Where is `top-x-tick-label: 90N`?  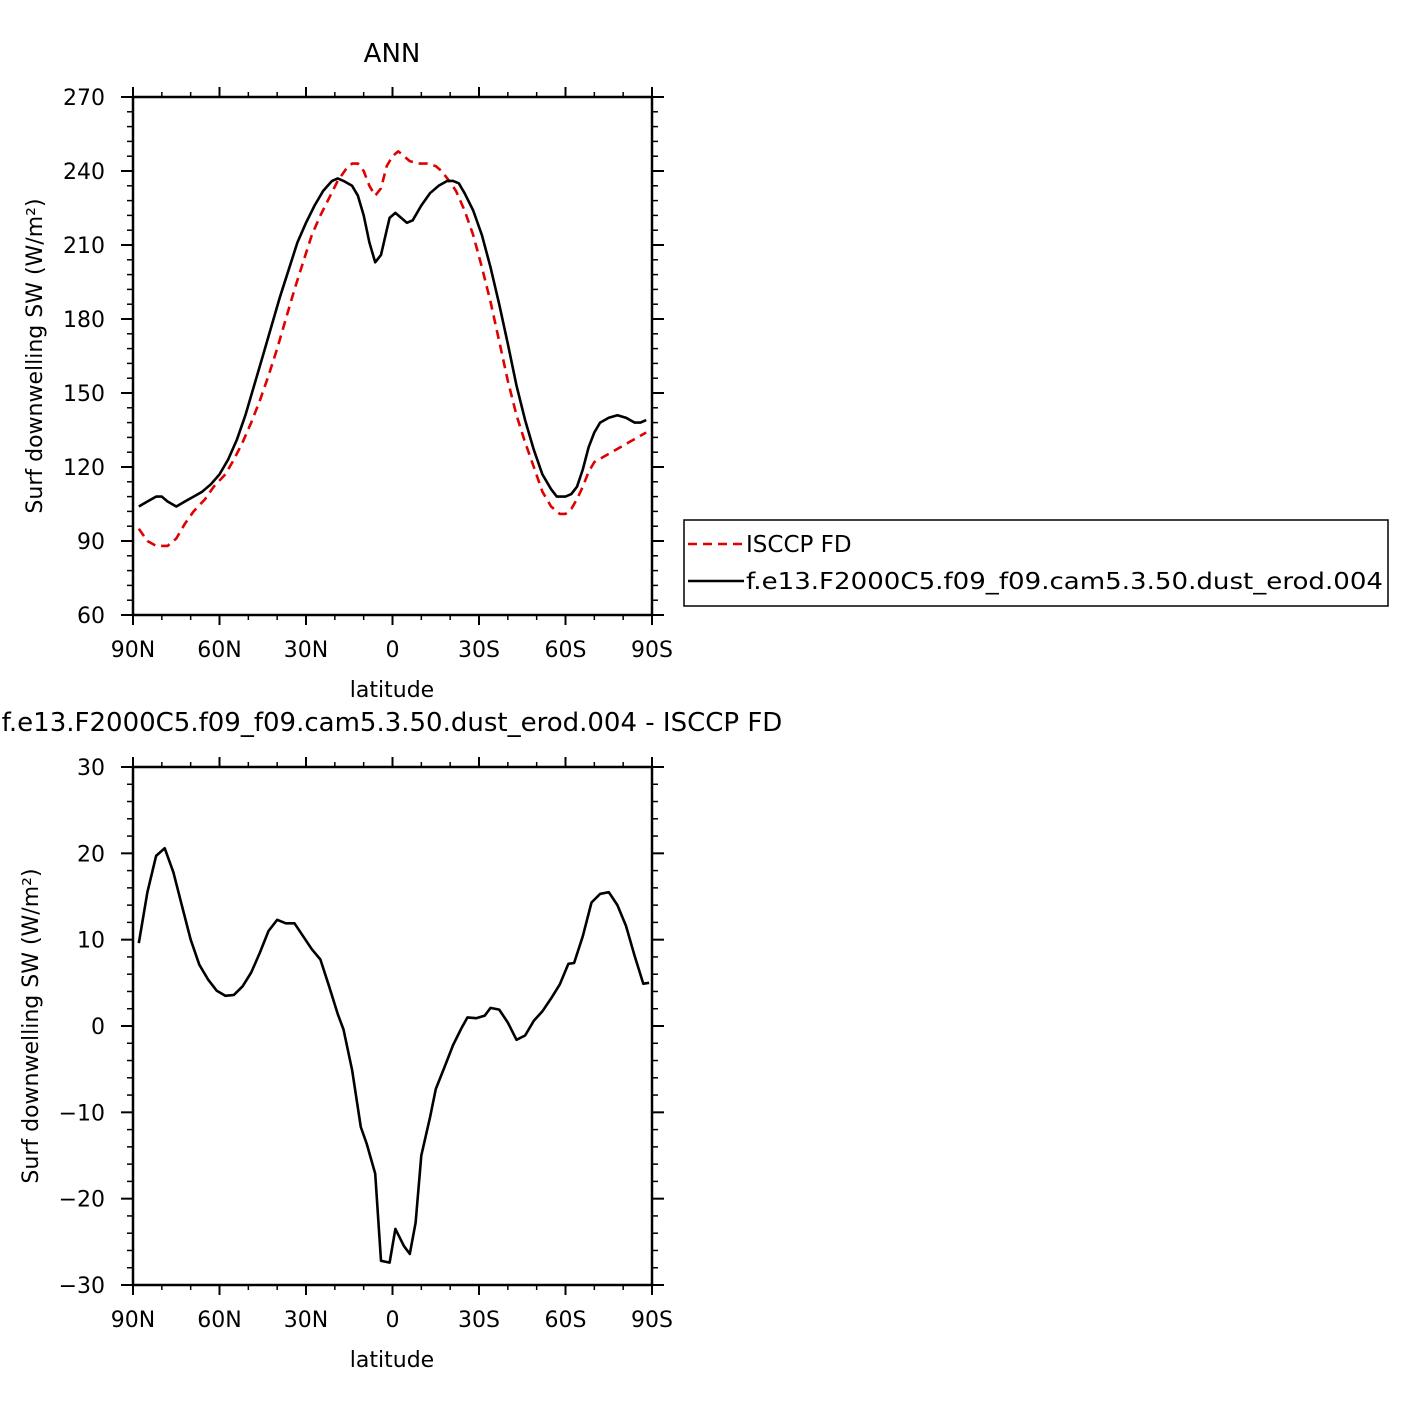
top-x-tick-label: 90N is located at coordinates (133, 650).